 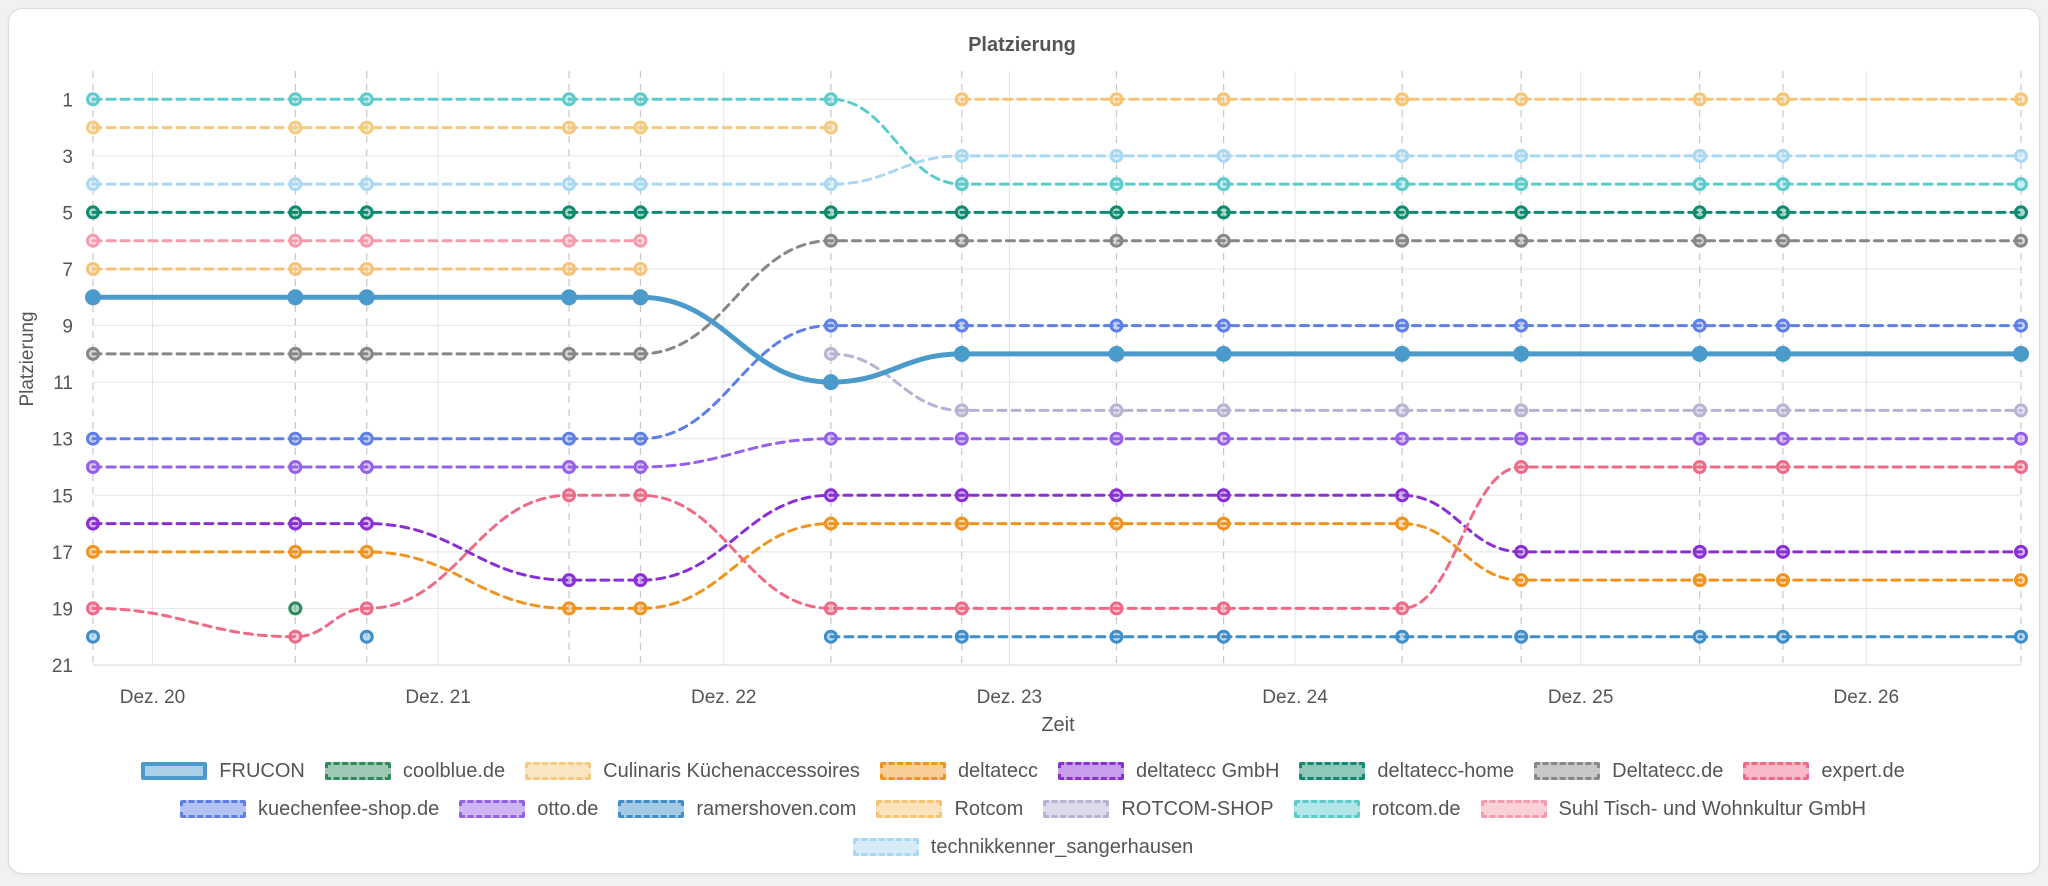 I want to click on y-tick-label: 9, so click(x=67, y=327).